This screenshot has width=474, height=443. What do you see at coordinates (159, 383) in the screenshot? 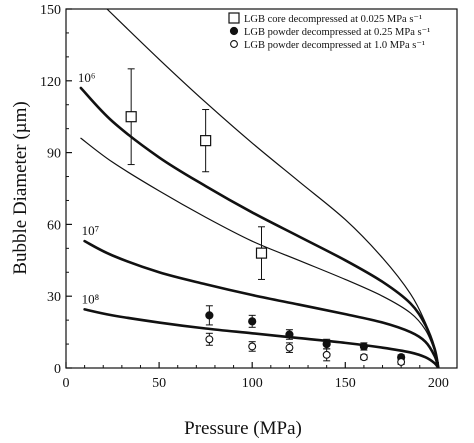
I see `x-tick-label-1: 50` at bounding box center [159, 383].